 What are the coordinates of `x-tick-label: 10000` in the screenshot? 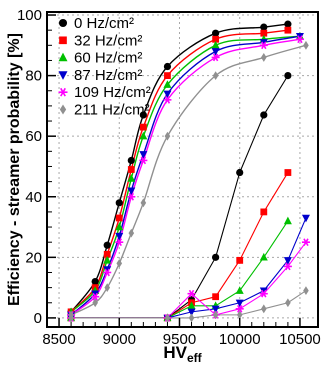 It's located at (240, 339).